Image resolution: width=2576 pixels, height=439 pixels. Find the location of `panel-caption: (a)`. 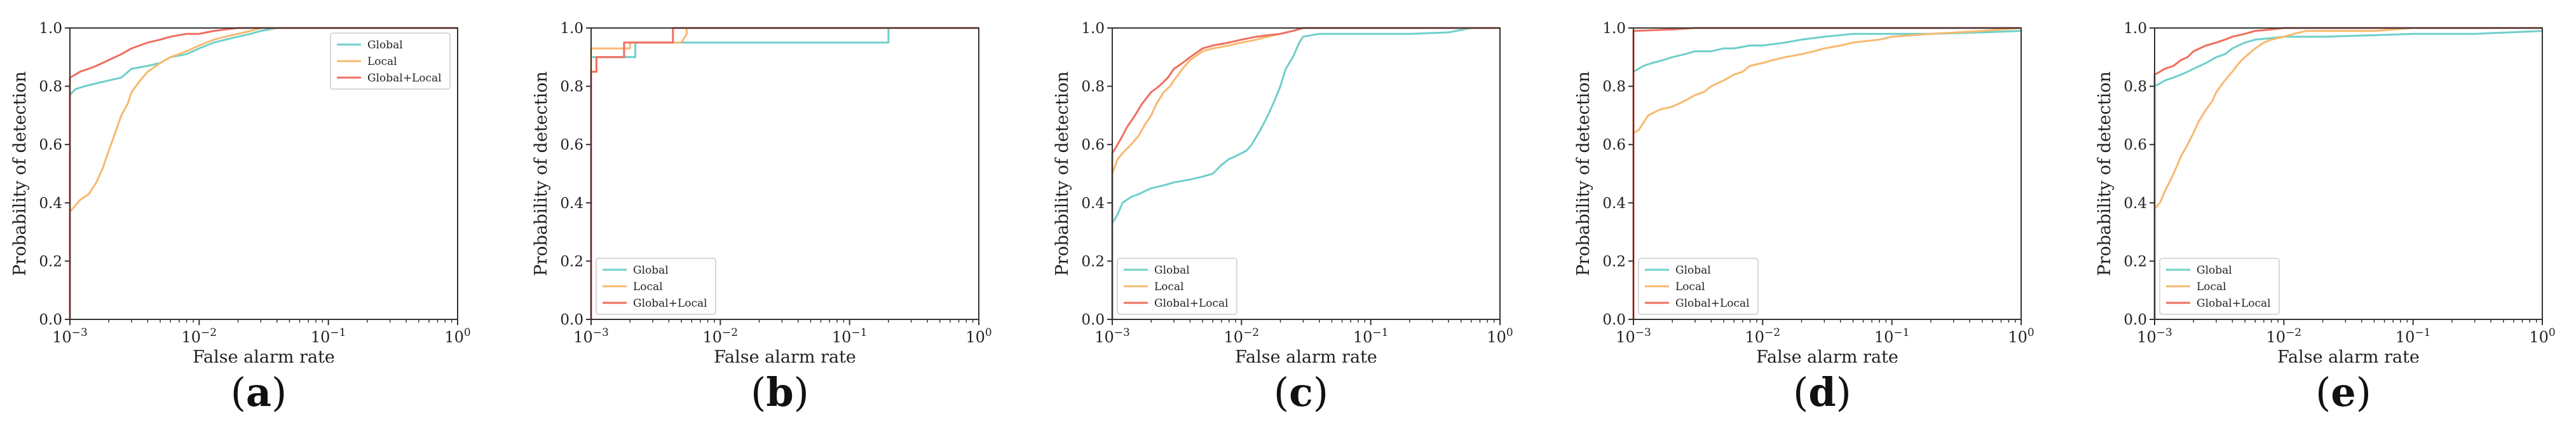

panel-caption: (a) is located at coordinates (258, 392).